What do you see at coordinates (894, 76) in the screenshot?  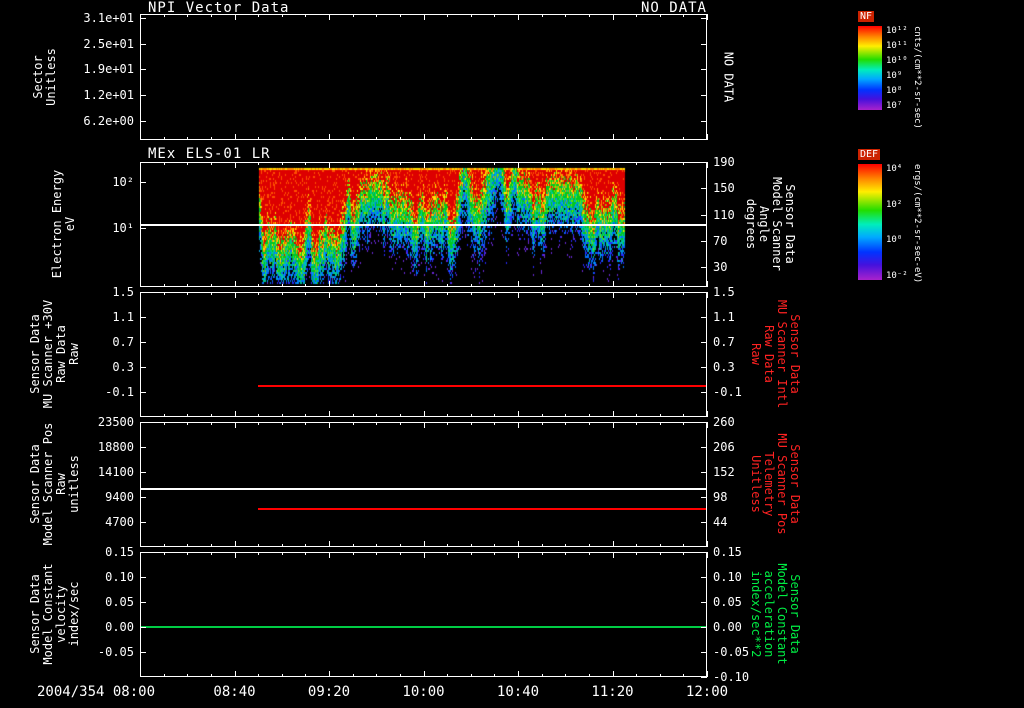 I see `colorbar-tick-label: 10⁹` at bounding box center [894, 76].